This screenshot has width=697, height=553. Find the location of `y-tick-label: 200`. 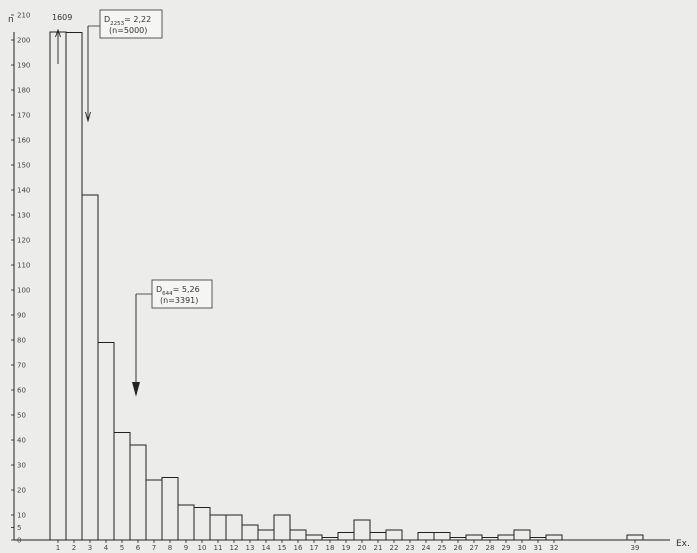

y-tick-label: 200 is located at coordinates (23, 41).